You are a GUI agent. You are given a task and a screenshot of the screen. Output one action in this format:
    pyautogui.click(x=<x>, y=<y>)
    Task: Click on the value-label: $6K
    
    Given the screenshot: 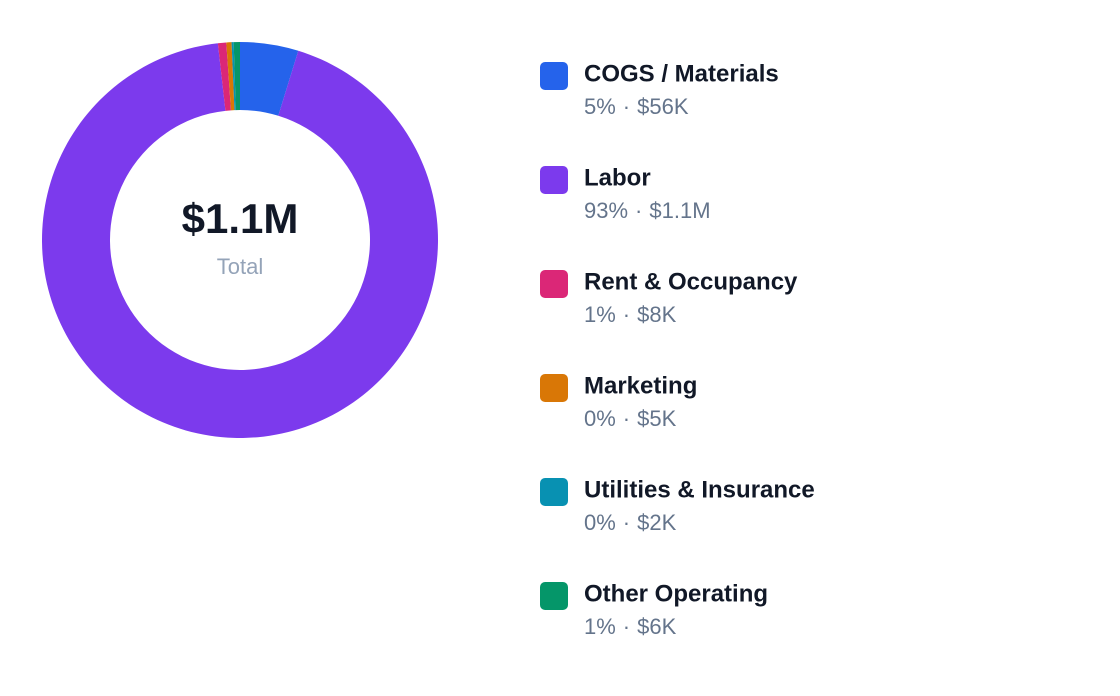 What is the action you would take?
    pyautogui.click(x=656, y=626)
    